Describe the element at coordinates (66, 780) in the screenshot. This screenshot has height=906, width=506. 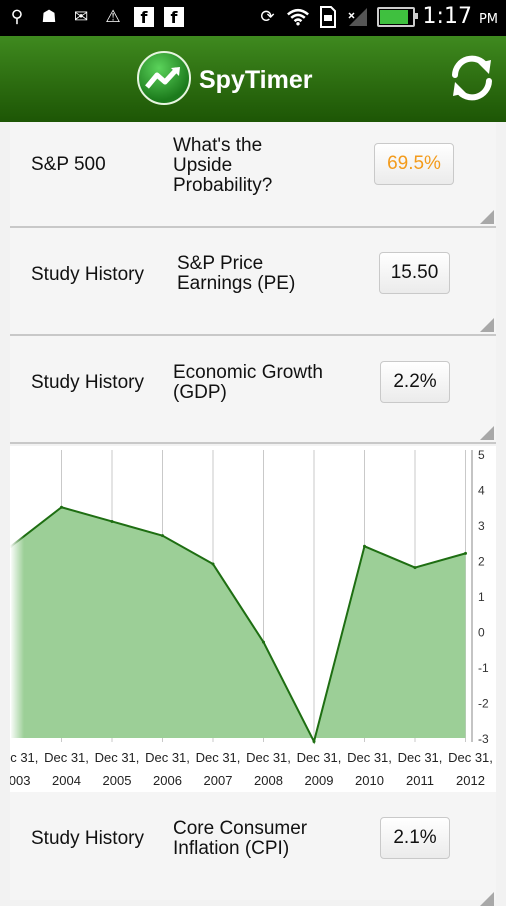
I see `x-tick-label-bottom: 2004` at that location.